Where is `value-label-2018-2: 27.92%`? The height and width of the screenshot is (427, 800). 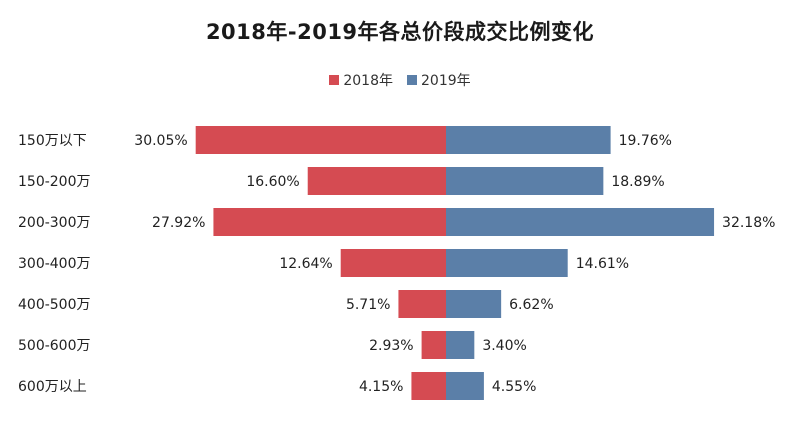
value-label-2018-2: 27.92% is located at coordinates (178, 223).